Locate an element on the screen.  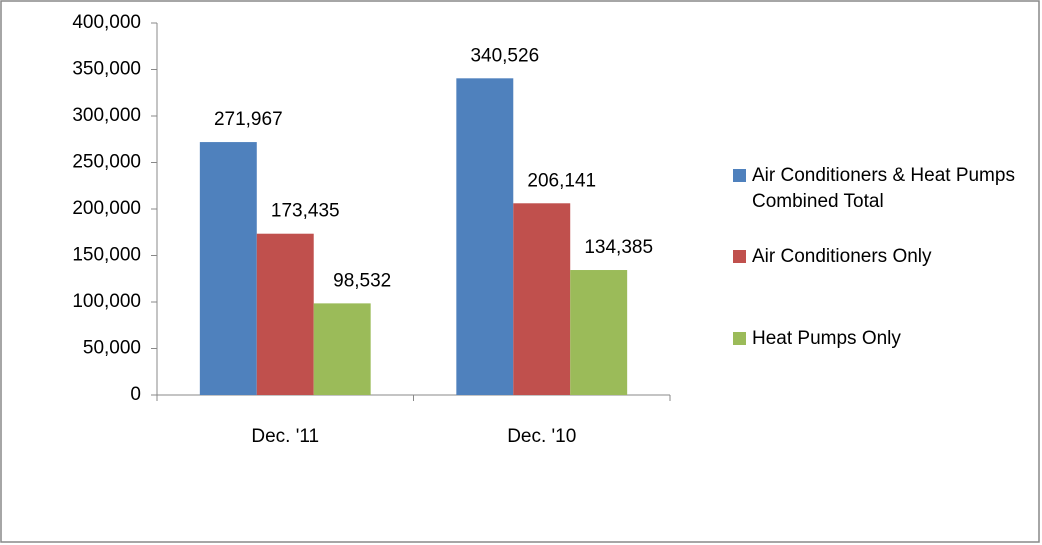
value-label: 173,435 is located at coordinates (305, 211).